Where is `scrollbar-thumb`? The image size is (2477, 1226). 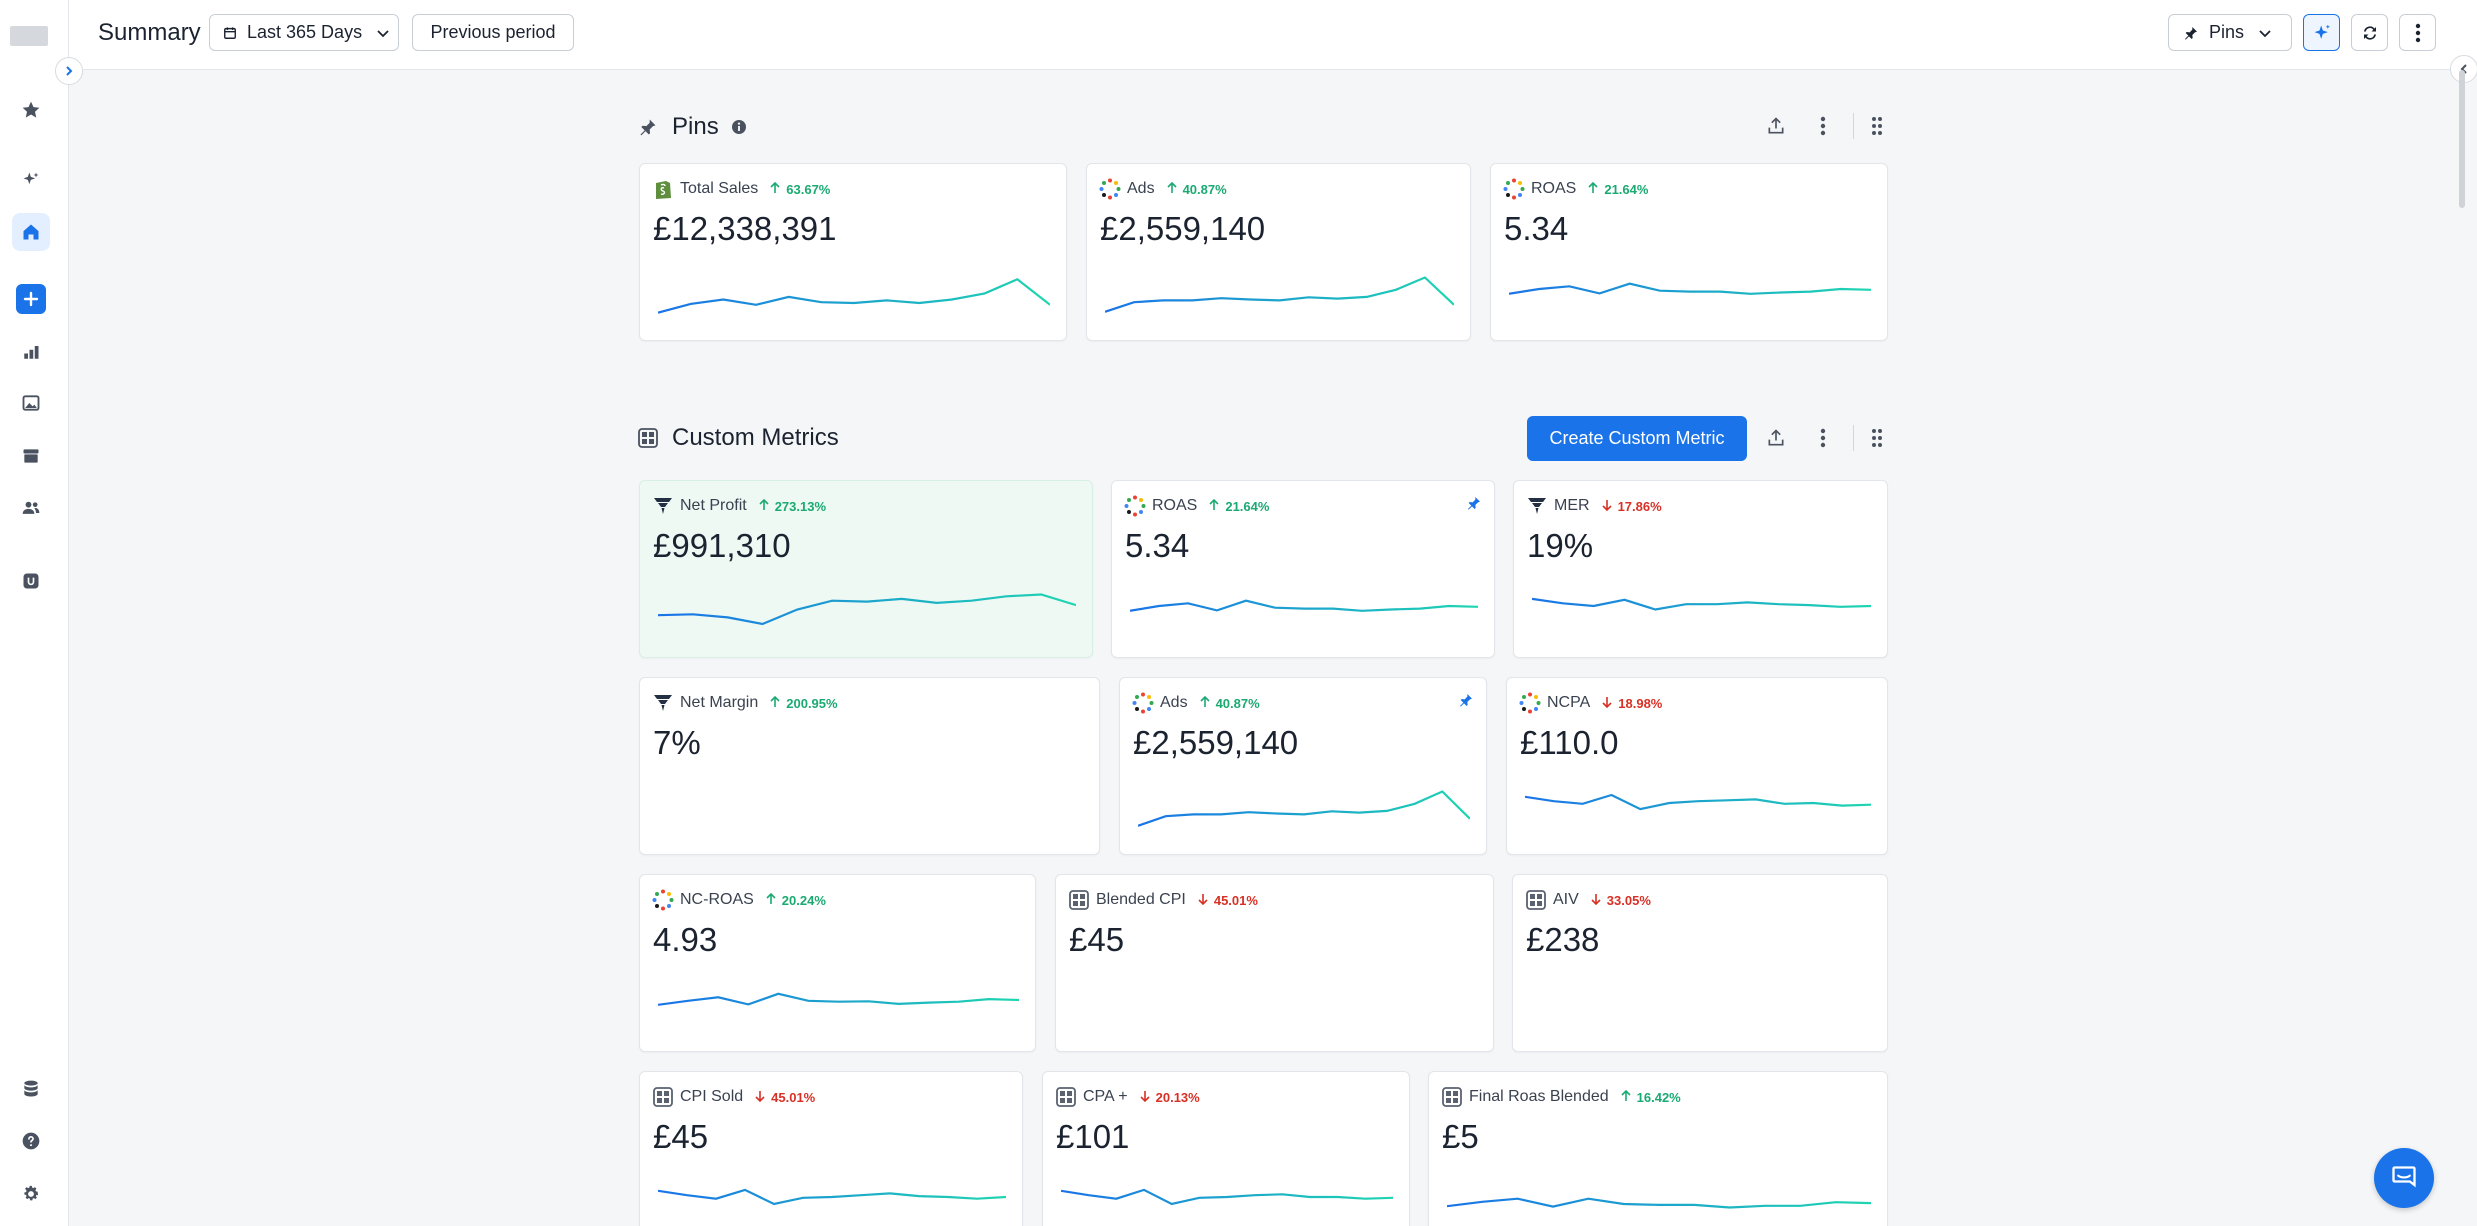
scrollbar-thumb is located at coordinates (2462, 139).